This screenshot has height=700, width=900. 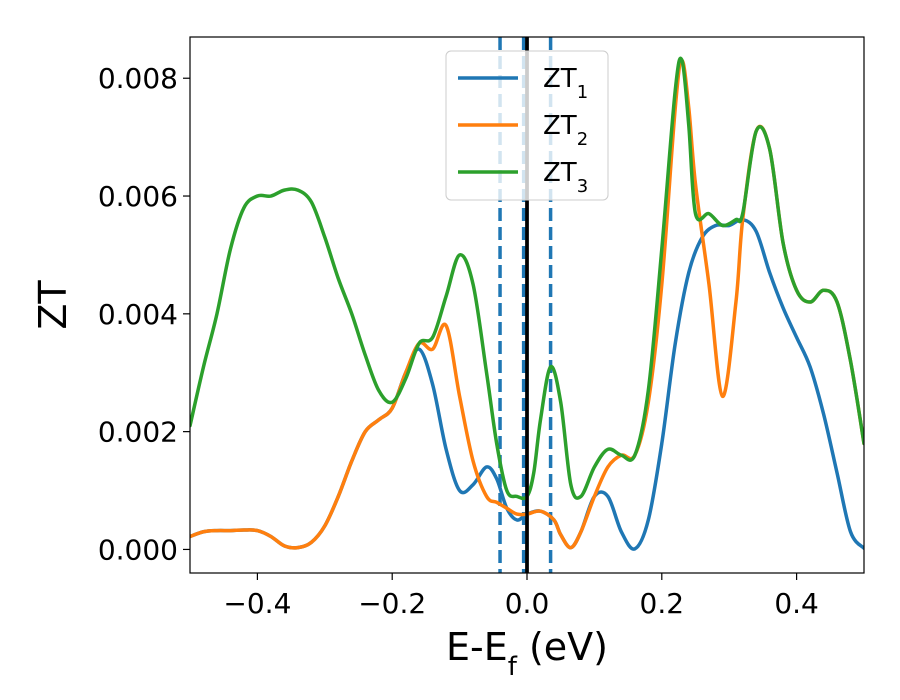 What do you see at coordinates (562, 647) in the screenshot?
I see `x-axis-label-unit: (eV)` at bounding box center [562, 647].